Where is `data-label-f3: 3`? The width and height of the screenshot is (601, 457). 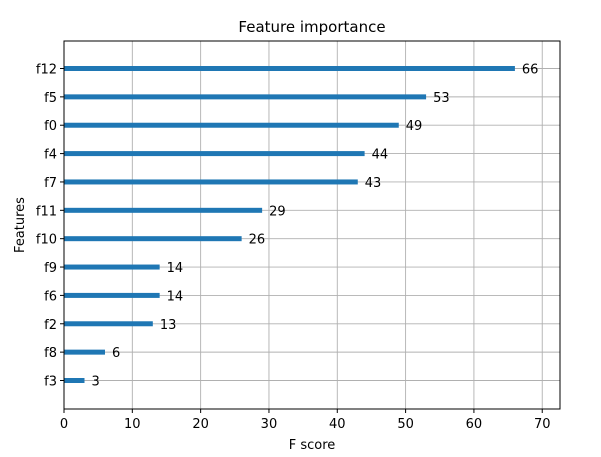
data-label-f3: 3 is located at coordinates (95, 382).